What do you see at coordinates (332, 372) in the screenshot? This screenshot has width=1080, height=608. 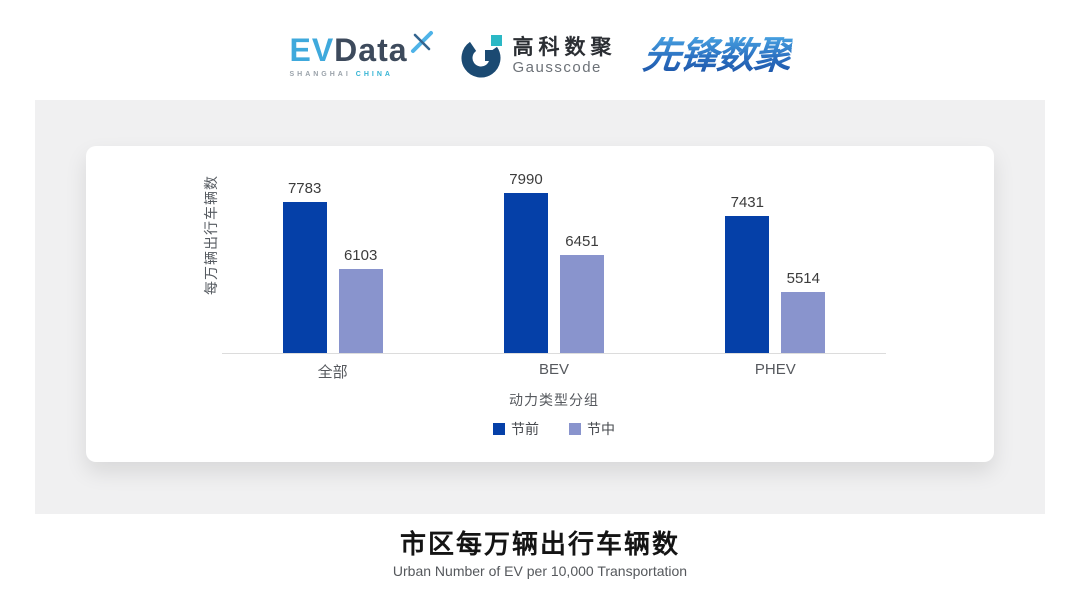 I see `category-label-全部: 全部` at bounding box center [332, 372].